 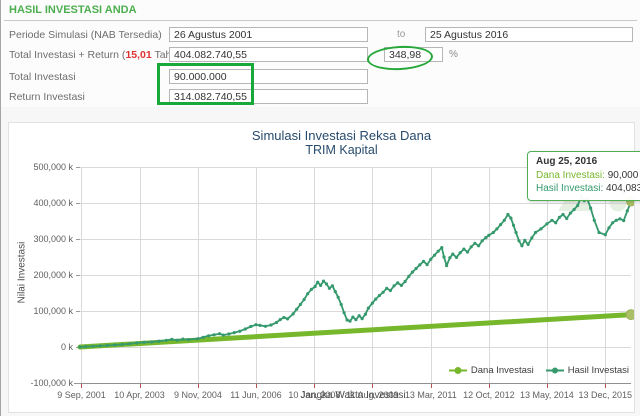 I want to click on svg-text: 10 Apr, 2003, so click(x=139, y=395).